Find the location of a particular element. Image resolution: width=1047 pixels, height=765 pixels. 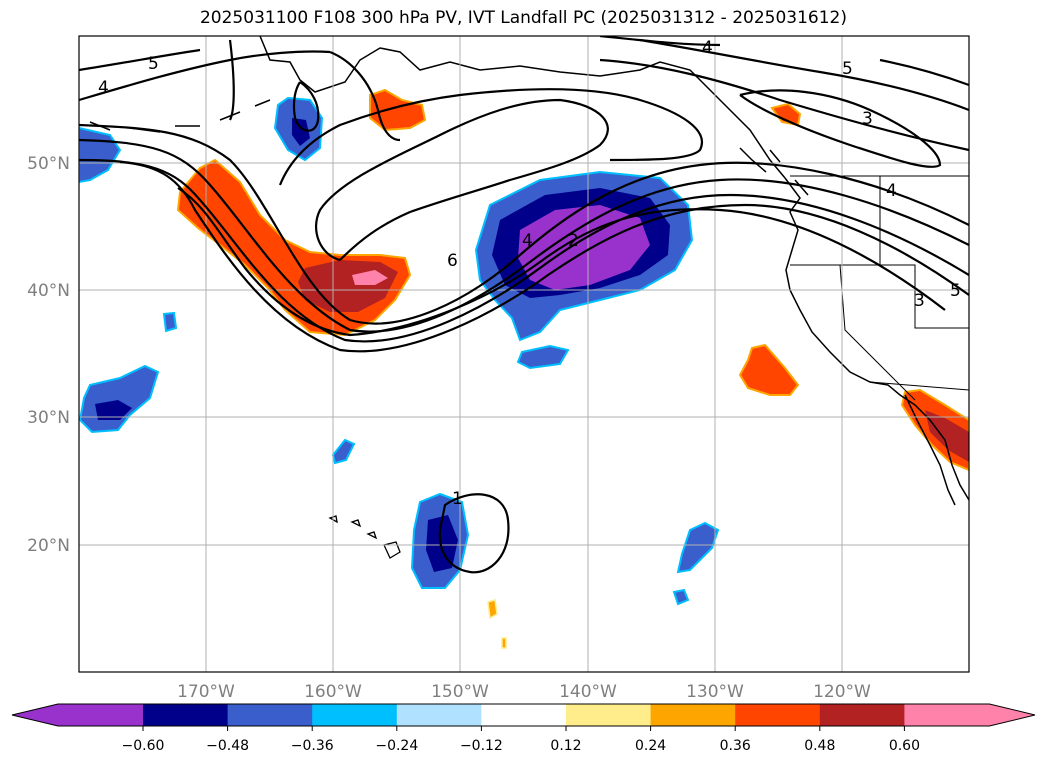

contour-label-4-north: 4 is located at coordinates (707, 48).